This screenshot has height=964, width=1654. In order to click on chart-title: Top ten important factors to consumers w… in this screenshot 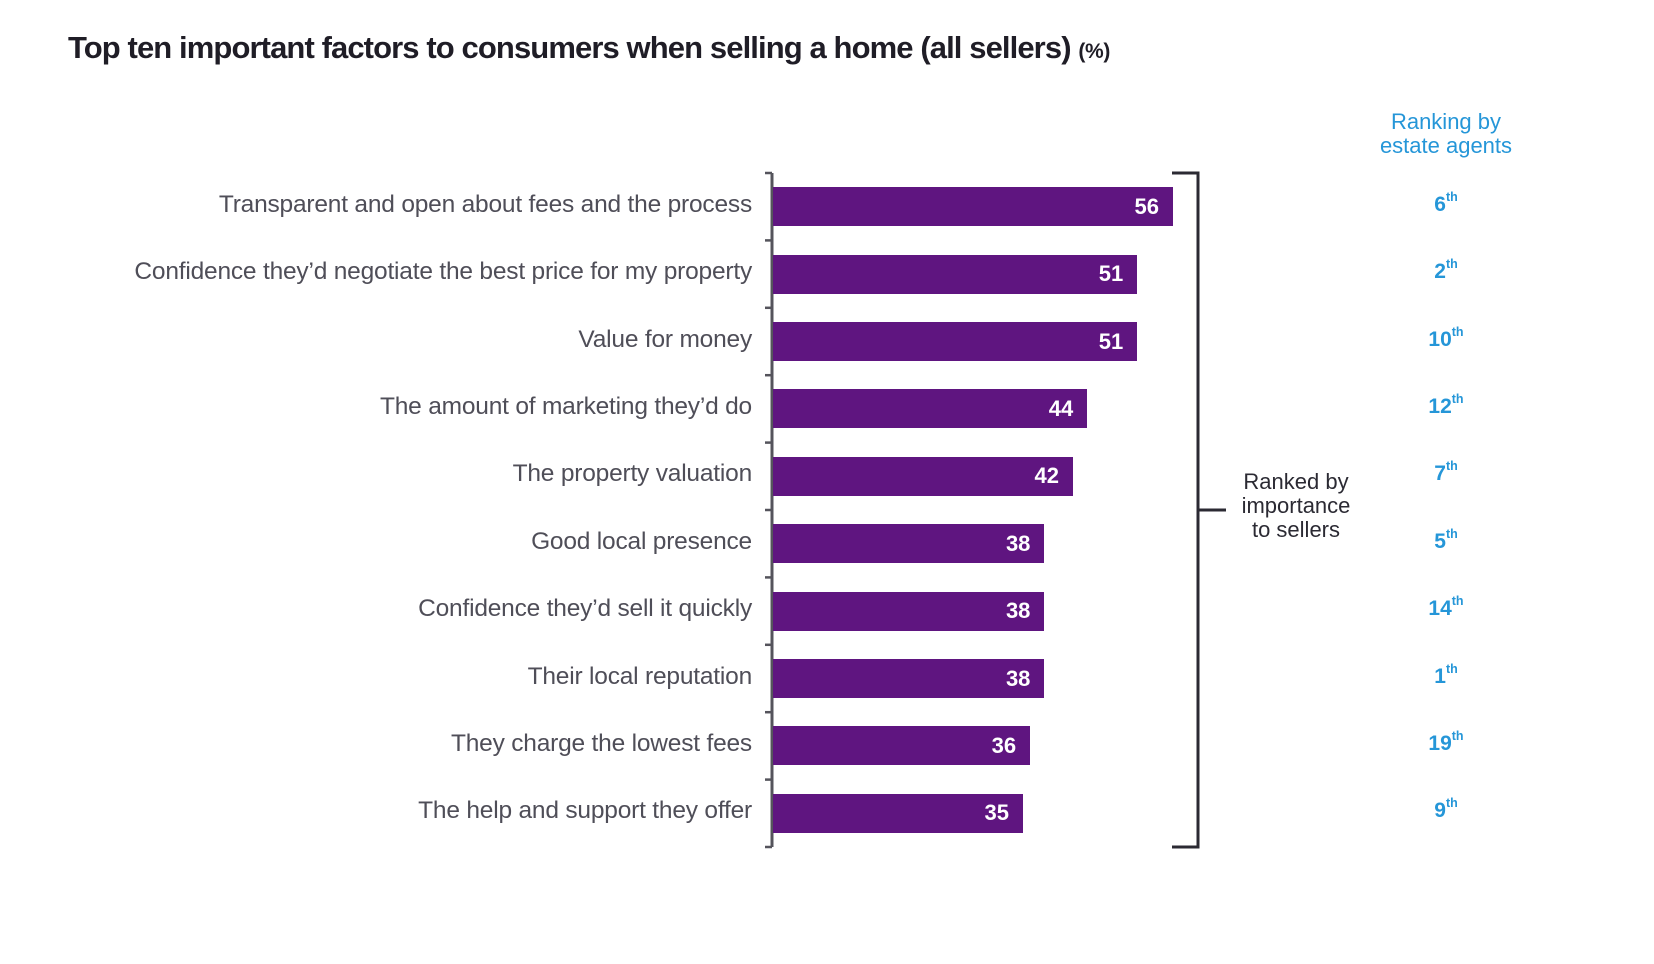, I will do `click(589, 48)`.